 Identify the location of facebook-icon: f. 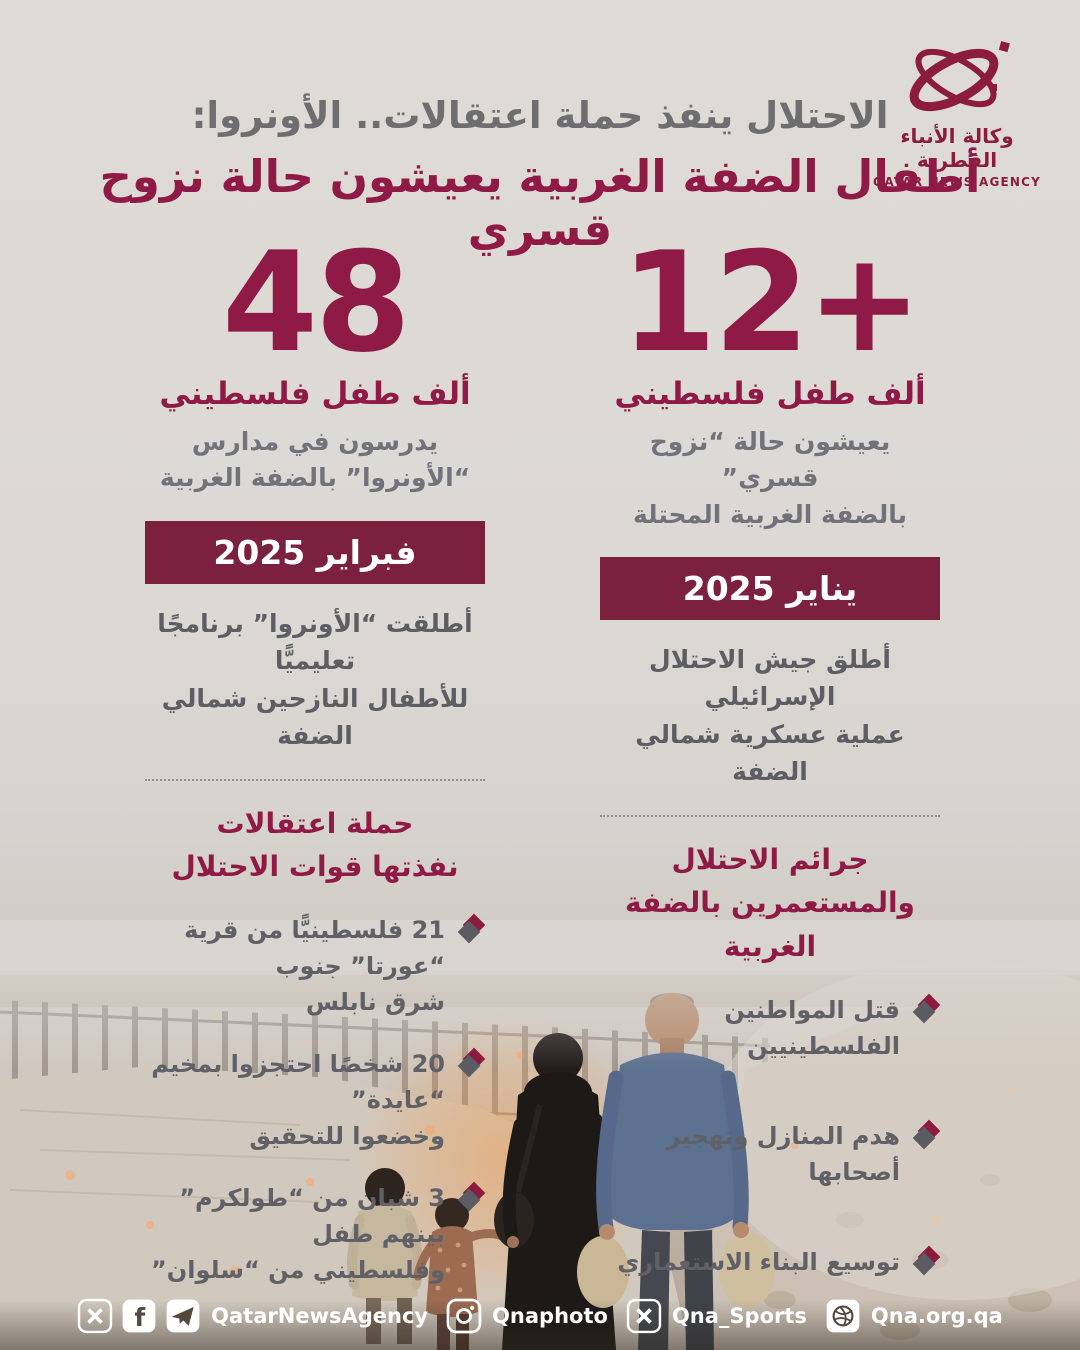
(139, 1316).